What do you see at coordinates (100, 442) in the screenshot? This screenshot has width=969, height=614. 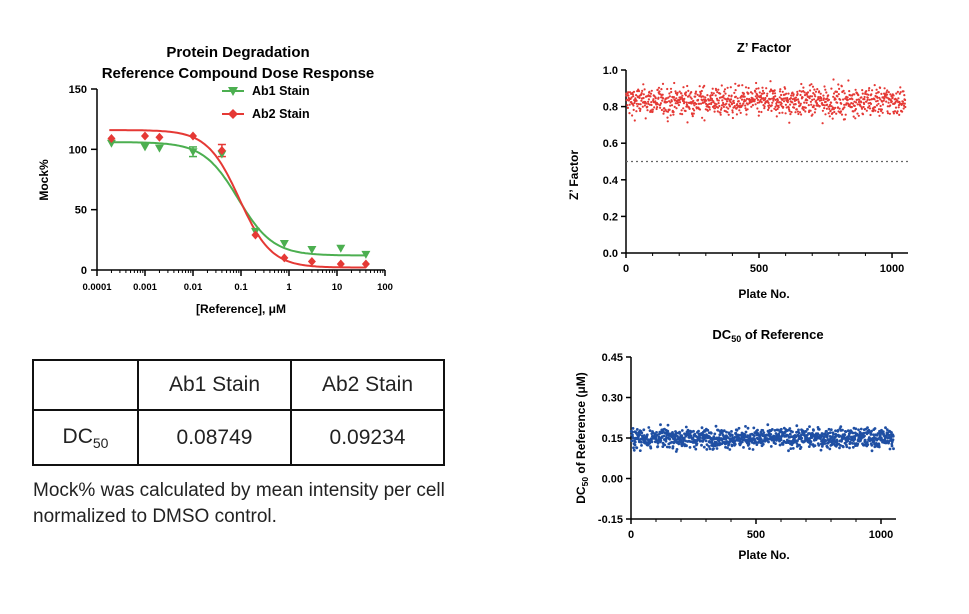 I see `row-label-sub: 50` at bounding box center [100, 442].